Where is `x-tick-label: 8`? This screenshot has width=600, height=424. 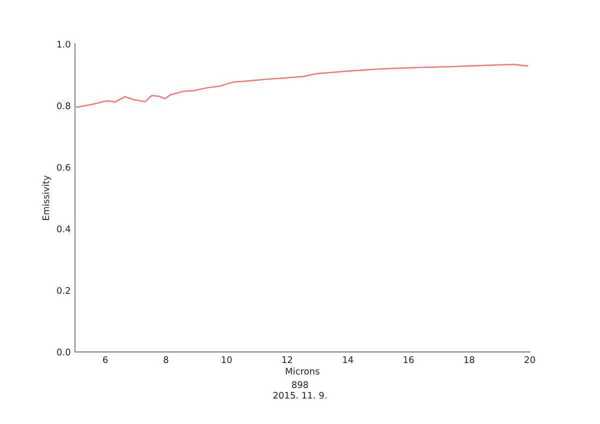
x-tick-label: 8 is located at coordinates (166, 360).